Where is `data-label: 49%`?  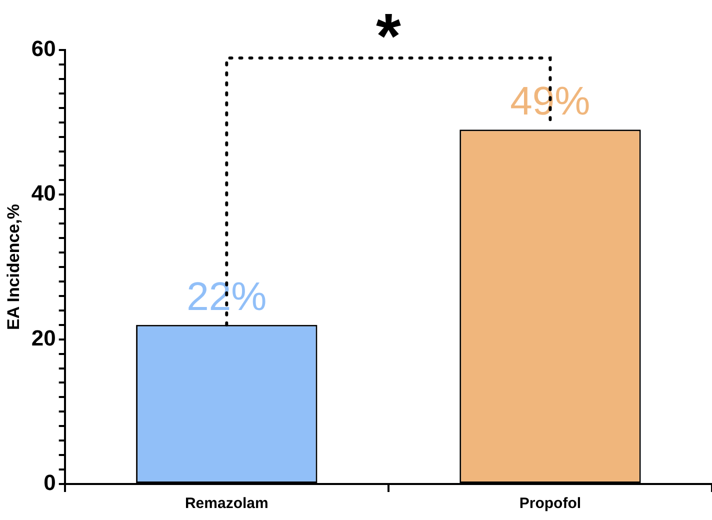 data-label: 49% is located at coordinates (550, 102).